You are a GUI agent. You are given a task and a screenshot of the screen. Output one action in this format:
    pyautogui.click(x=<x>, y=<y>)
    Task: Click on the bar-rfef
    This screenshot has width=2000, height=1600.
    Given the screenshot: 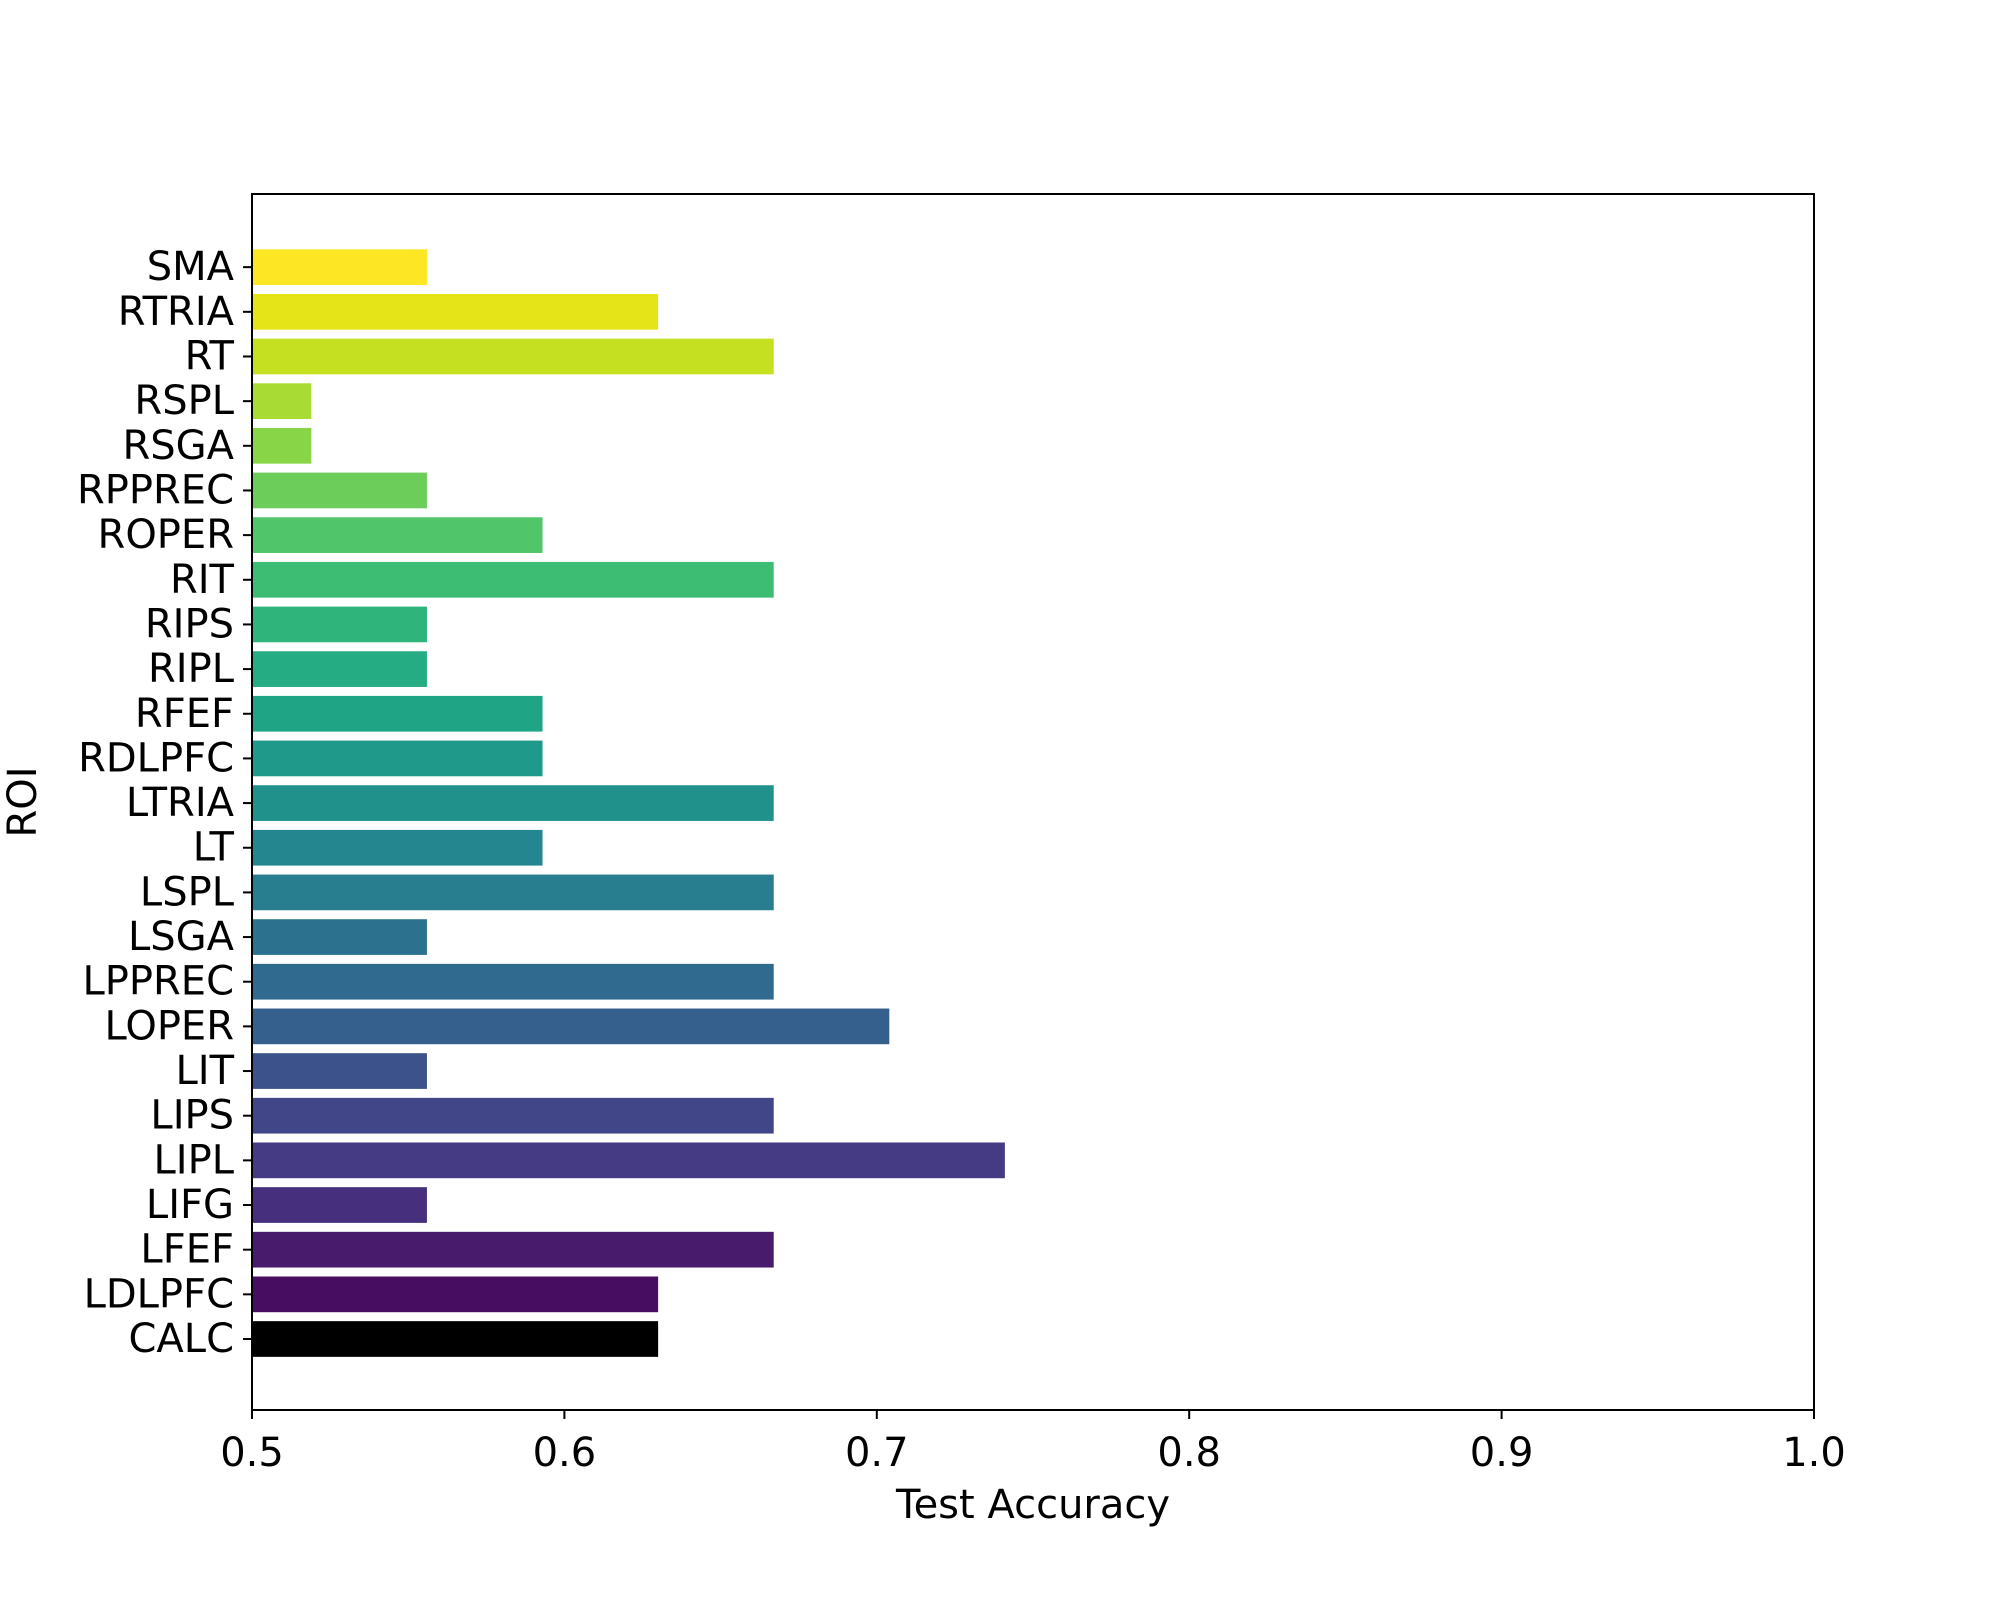 What is the action you would take?
    pyautogui.click(x=397, y=713)
    